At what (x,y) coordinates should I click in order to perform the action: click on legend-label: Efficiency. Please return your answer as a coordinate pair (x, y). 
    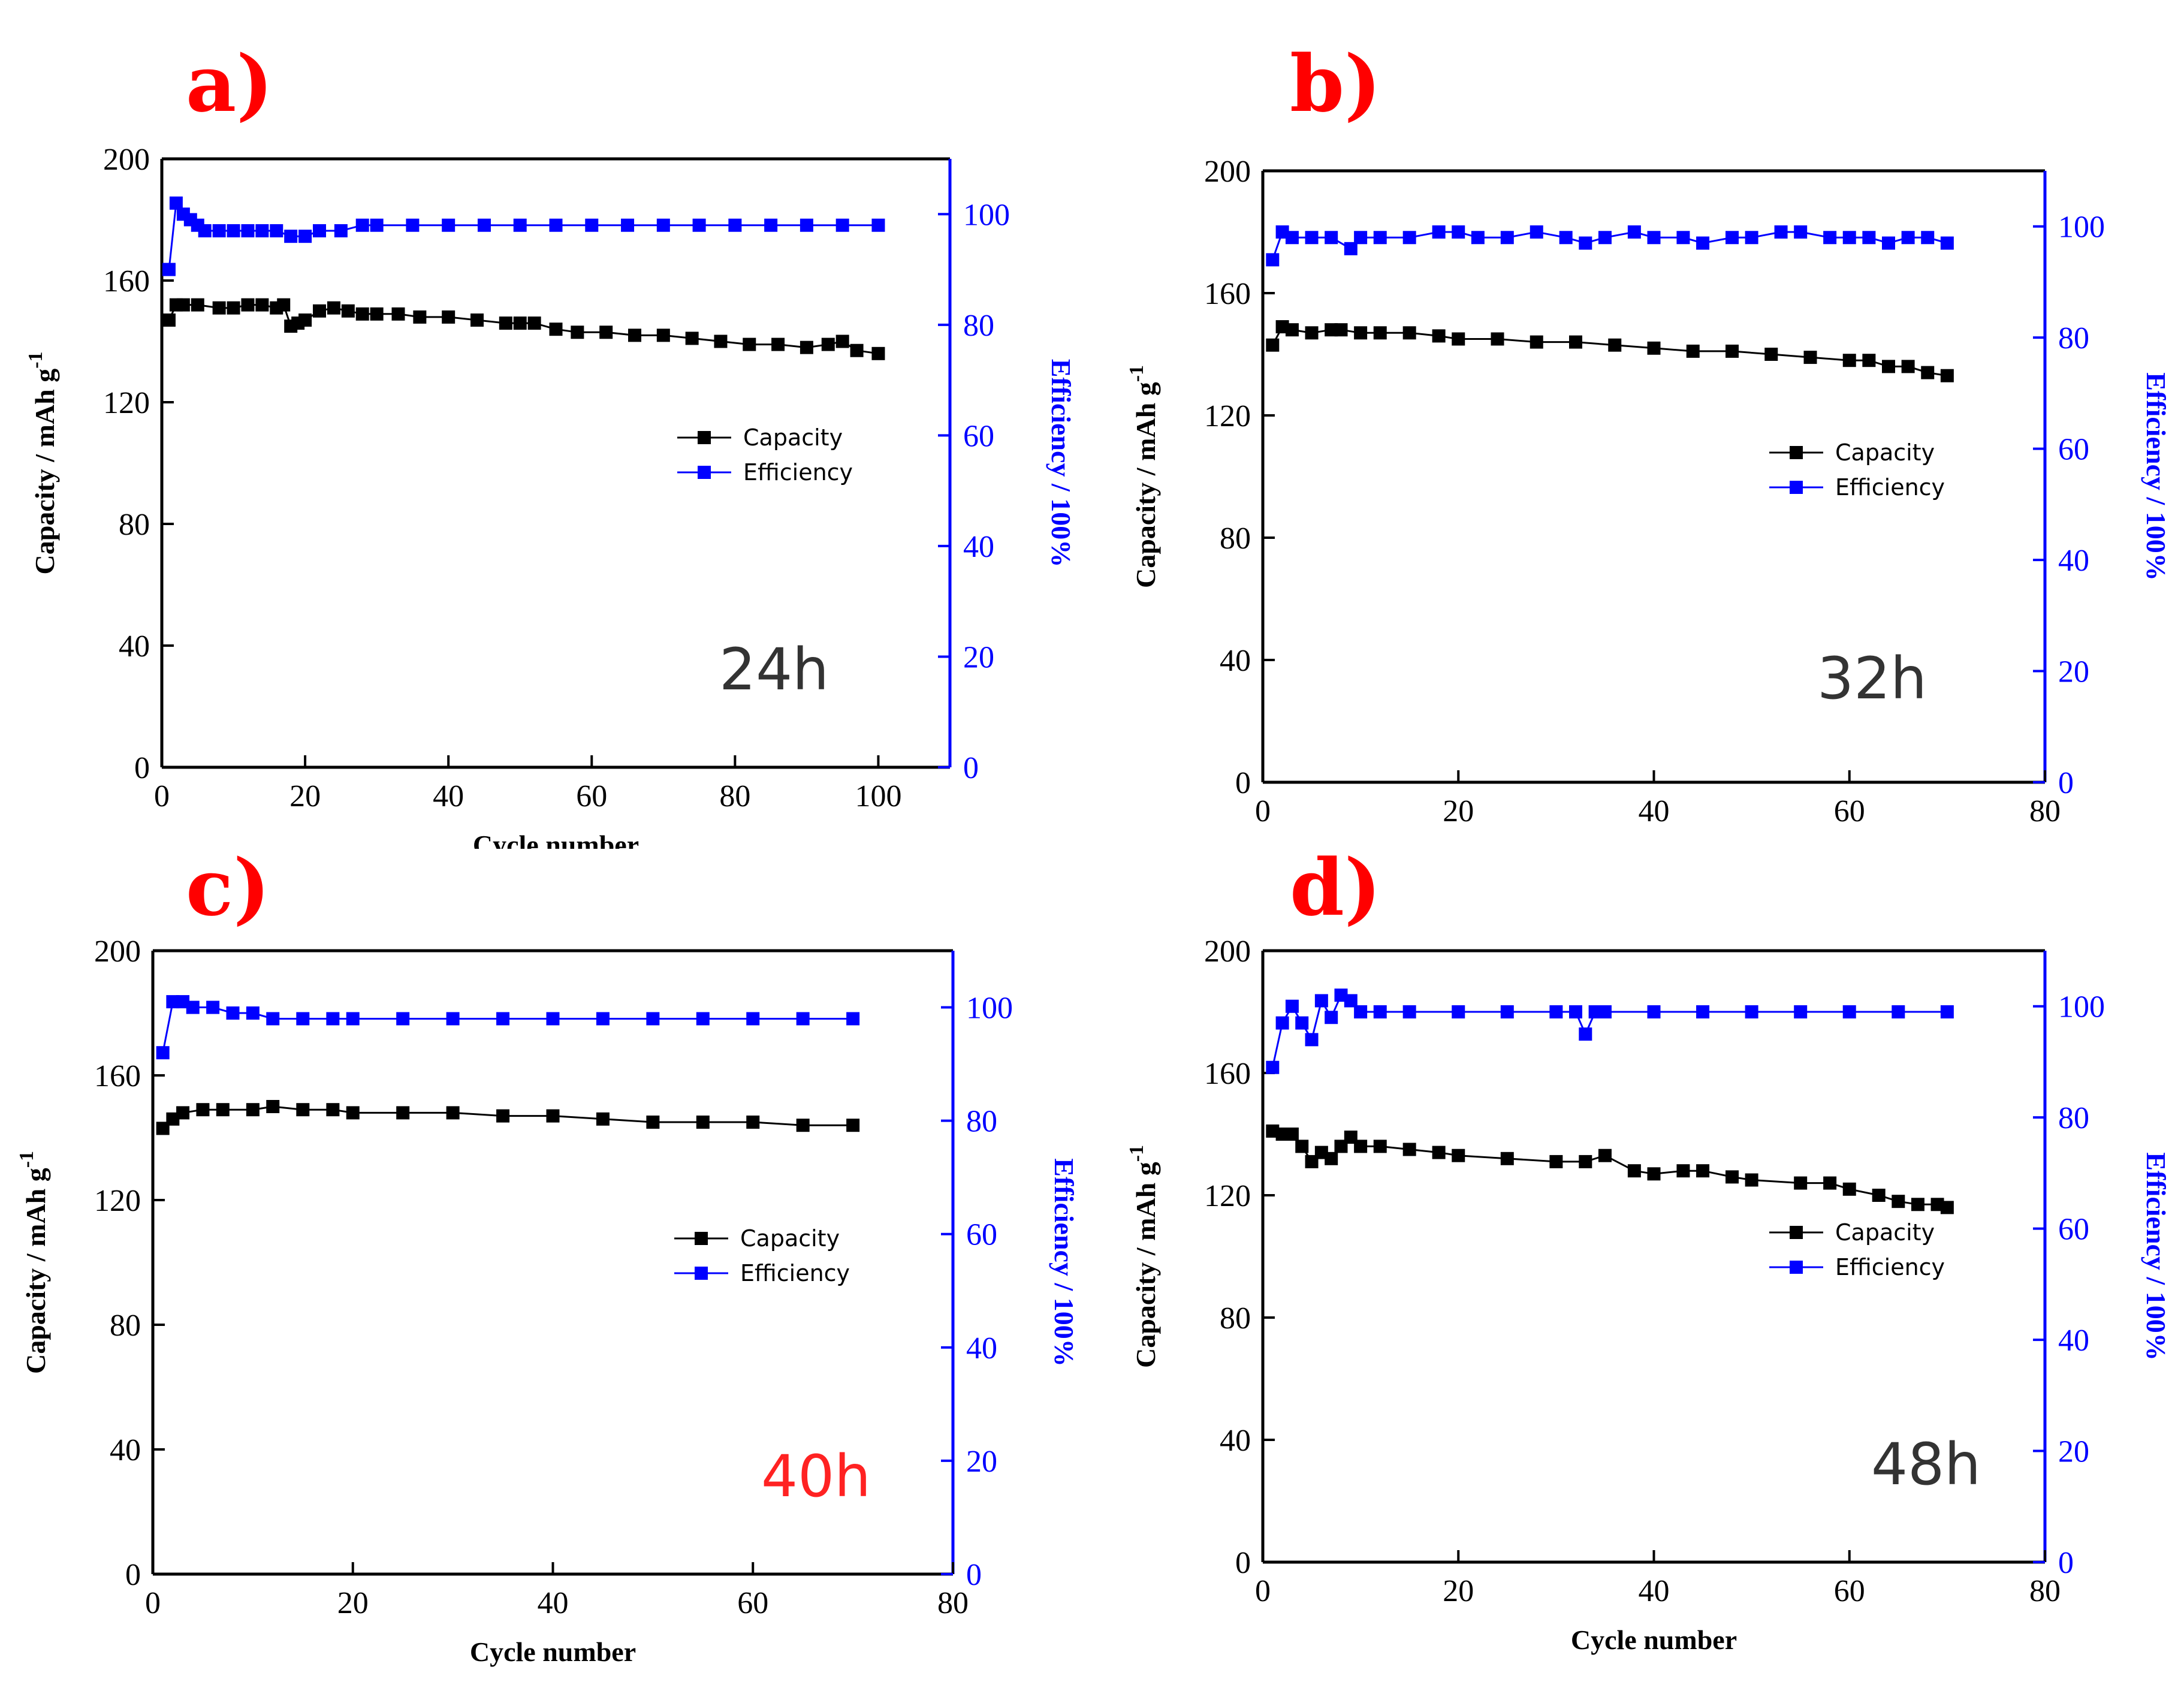
    Looking at the image, I should click on (1890, 1267).